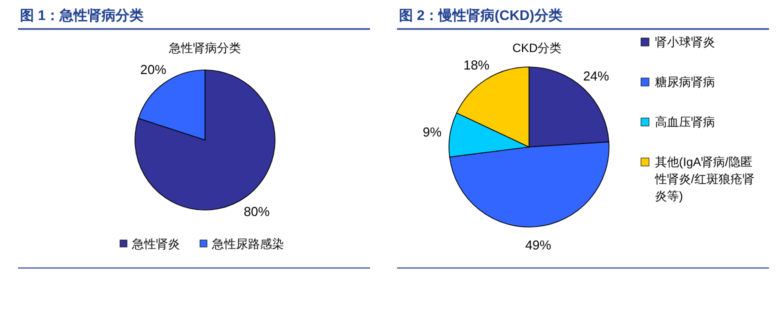 This screenshot has width=778, height=312. What do you see at coordinates (82, 15) in the screenshot?
I see `chart-title: 图 1：急性肾病分类` at bounding box center [82, 15].